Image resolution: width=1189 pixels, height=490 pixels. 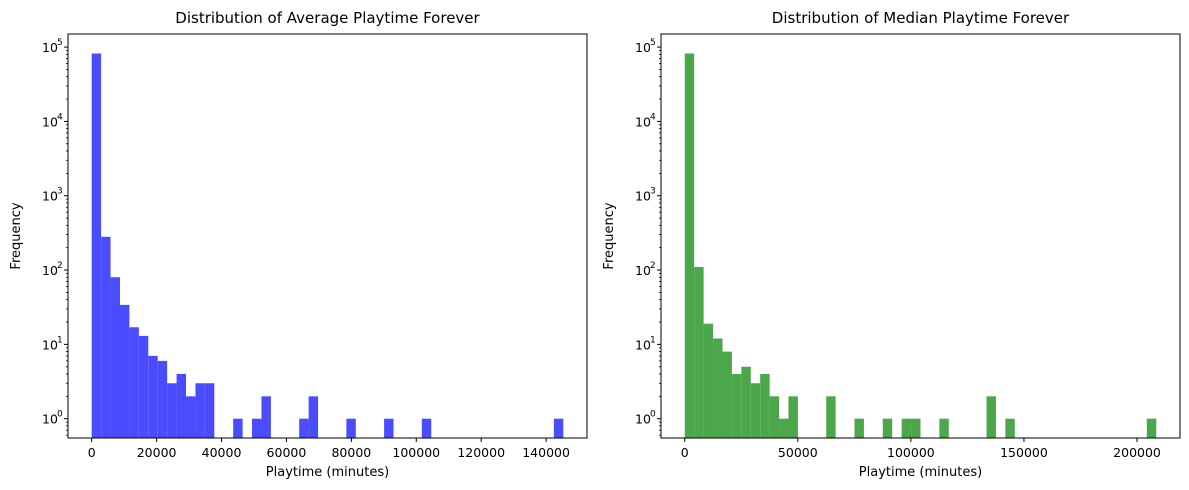 What do you see at coordinates (351, 452) in the screenshot?
I see `x-tick-label: 80000` at bounding box center [351, 452].